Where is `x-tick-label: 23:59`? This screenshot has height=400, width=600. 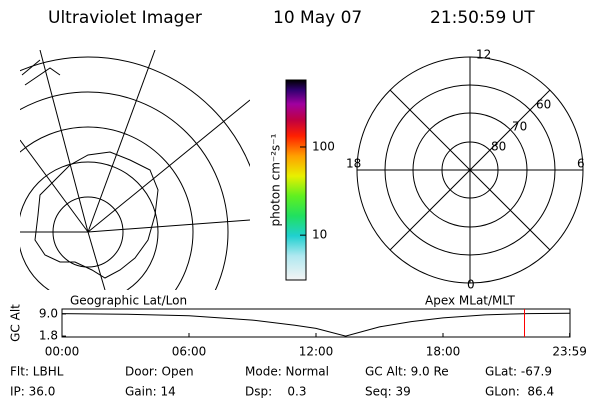
x-tick-label: 23:59 is located at coordinates (569, 352).